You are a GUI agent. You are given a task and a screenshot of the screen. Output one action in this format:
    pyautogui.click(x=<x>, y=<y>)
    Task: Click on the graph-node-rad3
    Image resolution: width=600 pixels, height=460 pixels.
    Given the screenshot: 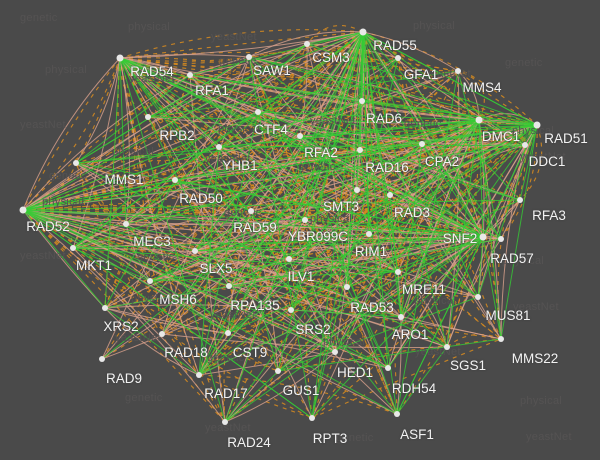 What is the action you would take?
    pyautogui.click(x=390, y=195)
    